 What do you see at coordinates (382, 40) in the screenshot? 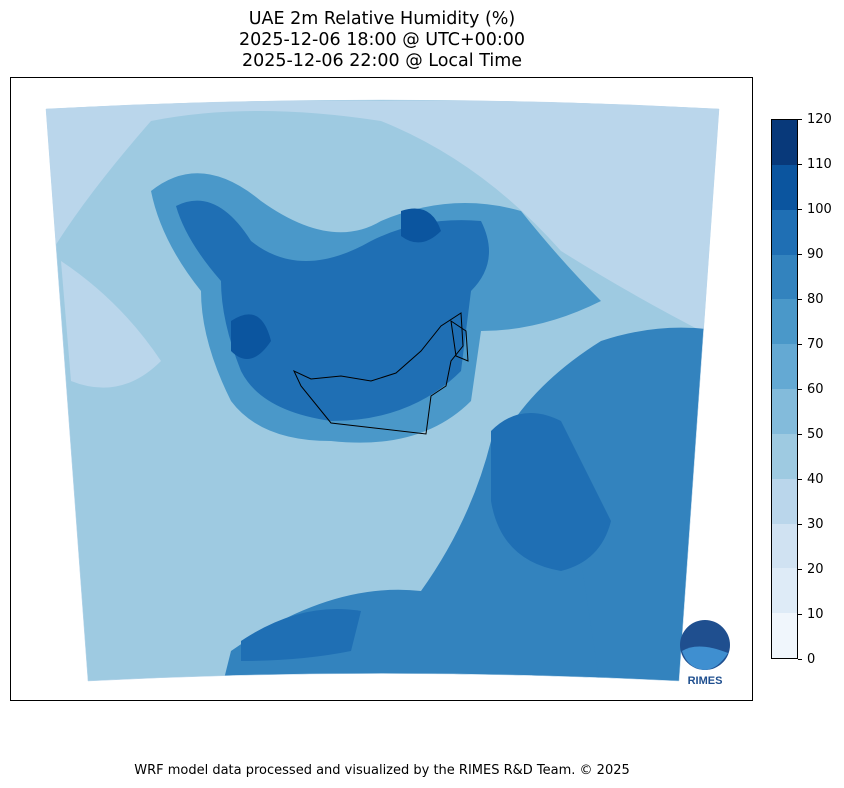
I see `utc-time: 2025-12-06 18:00 @ UTC+00:00` at bounding box center [382, 40].